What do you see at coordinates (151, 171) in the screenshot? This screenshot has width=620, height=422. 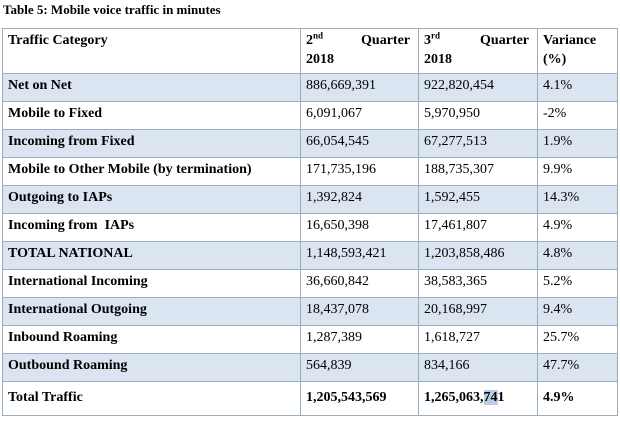 I see `category-cell: Mobile to Other Mobile (by termination)` at bounding box center [151, 171].